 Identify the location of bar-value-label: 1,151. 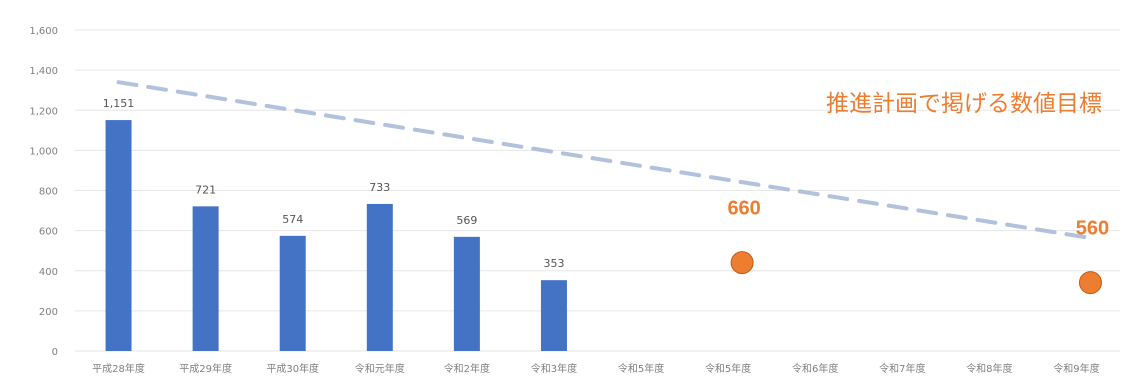
(119, 103).